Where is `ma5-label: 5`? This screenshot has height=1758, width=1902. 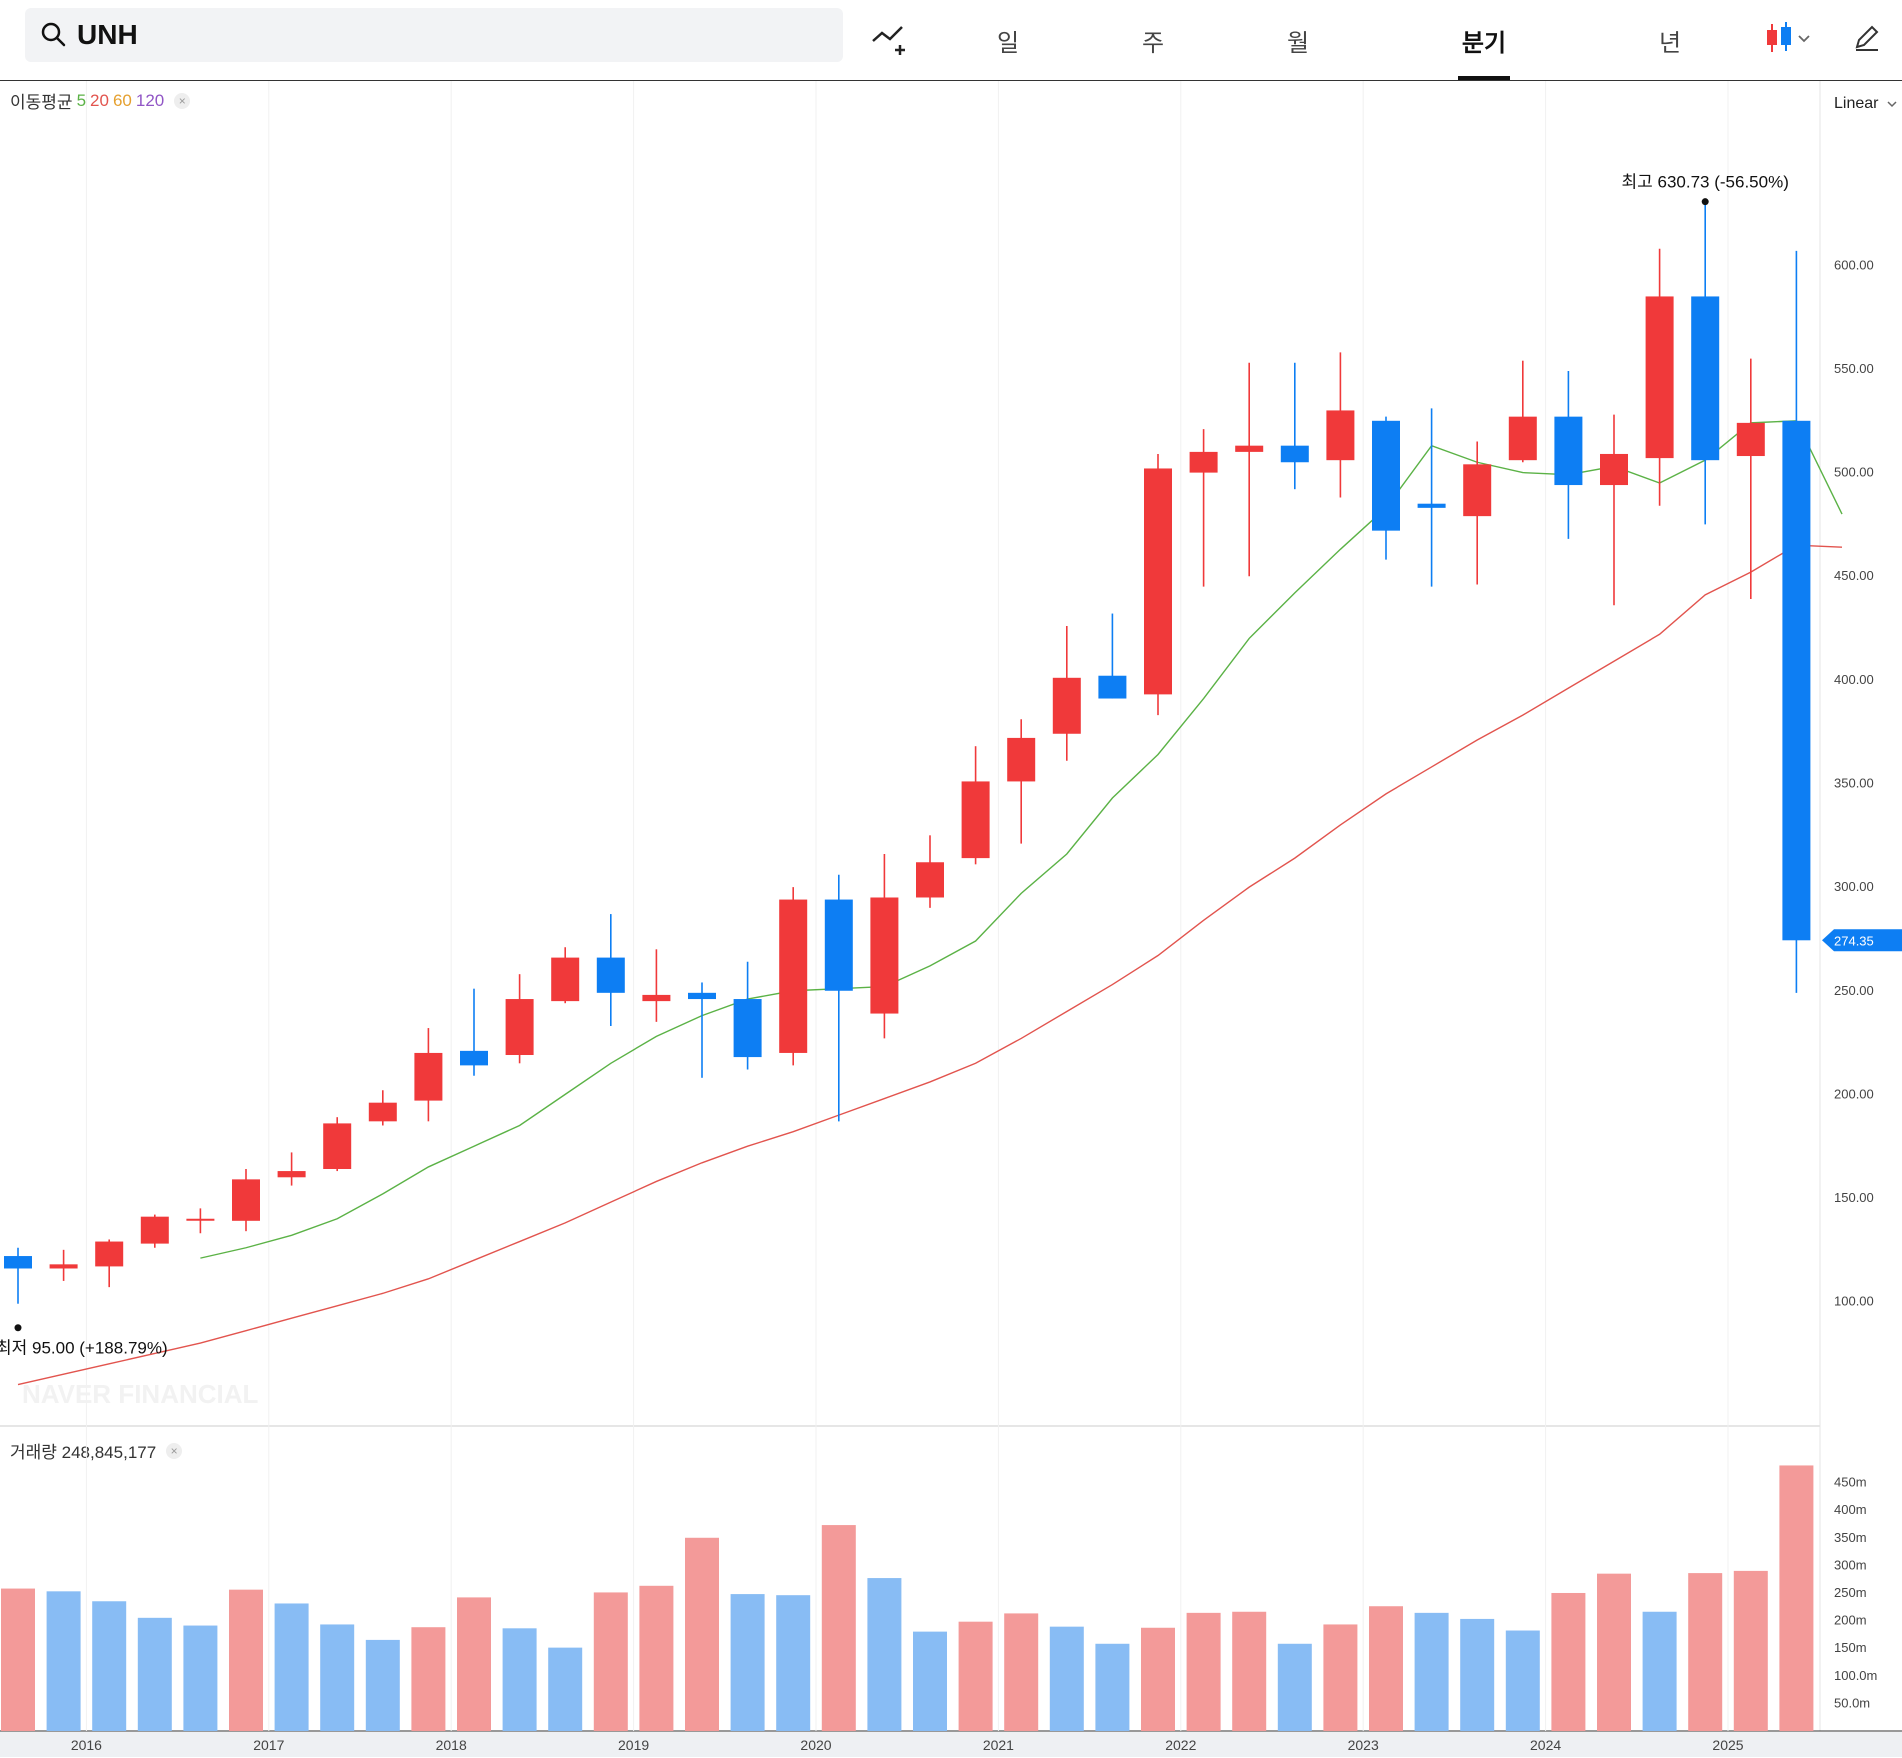 ma5-label: 5 is located at coordinates (81, 100).